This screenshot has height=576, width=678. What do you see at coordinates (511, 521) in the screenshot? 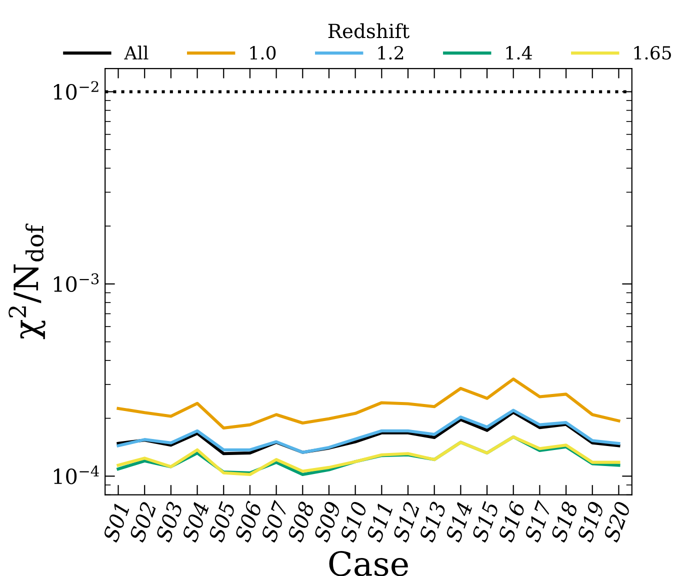
I see `x-tick-label: S16` at bounding box center [511, 521].